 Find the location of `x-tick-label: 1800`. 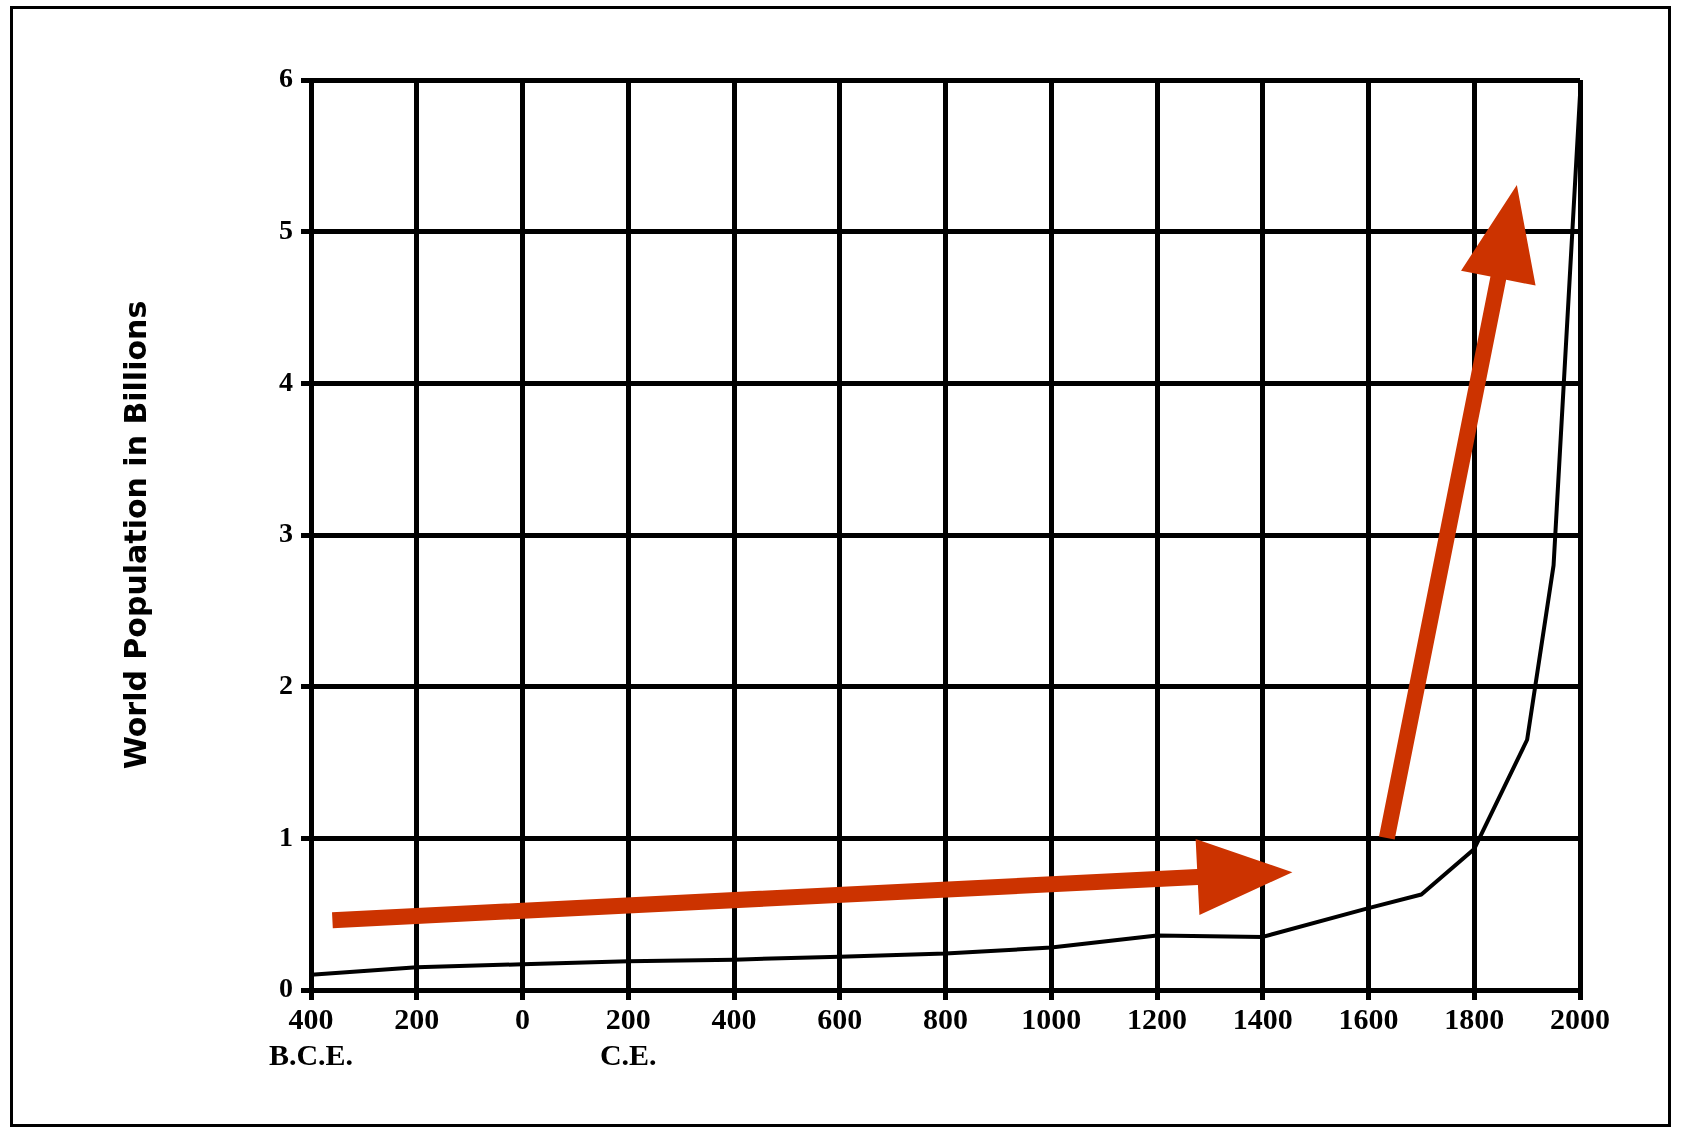

x-tick-label: 1800 is located at coordinates (1474, 1018).